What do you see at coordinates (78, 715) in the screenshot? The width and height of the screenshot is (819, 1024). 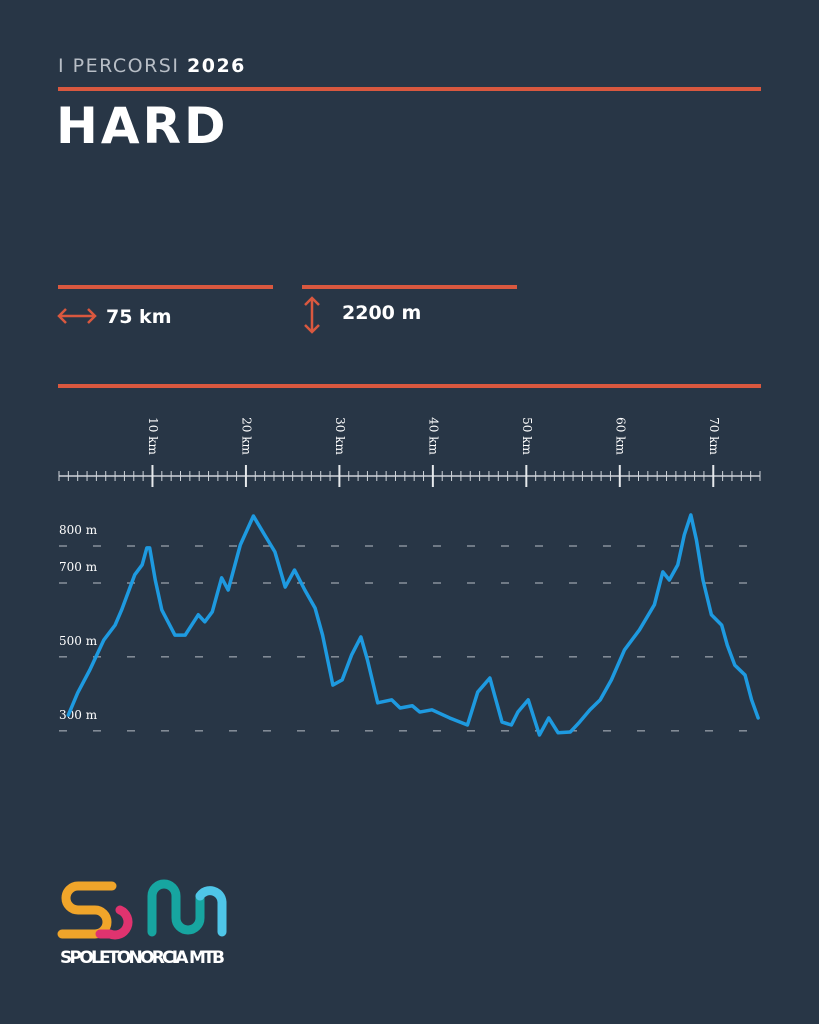 I see `y-tick-label: 300 m` at bounding box center [78, 715].